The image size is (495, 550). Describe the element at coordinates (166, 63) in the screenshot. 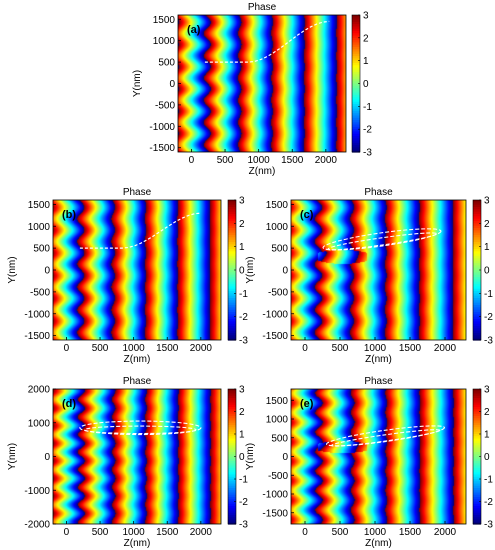

I see `y-tick-label: 500` at that location.